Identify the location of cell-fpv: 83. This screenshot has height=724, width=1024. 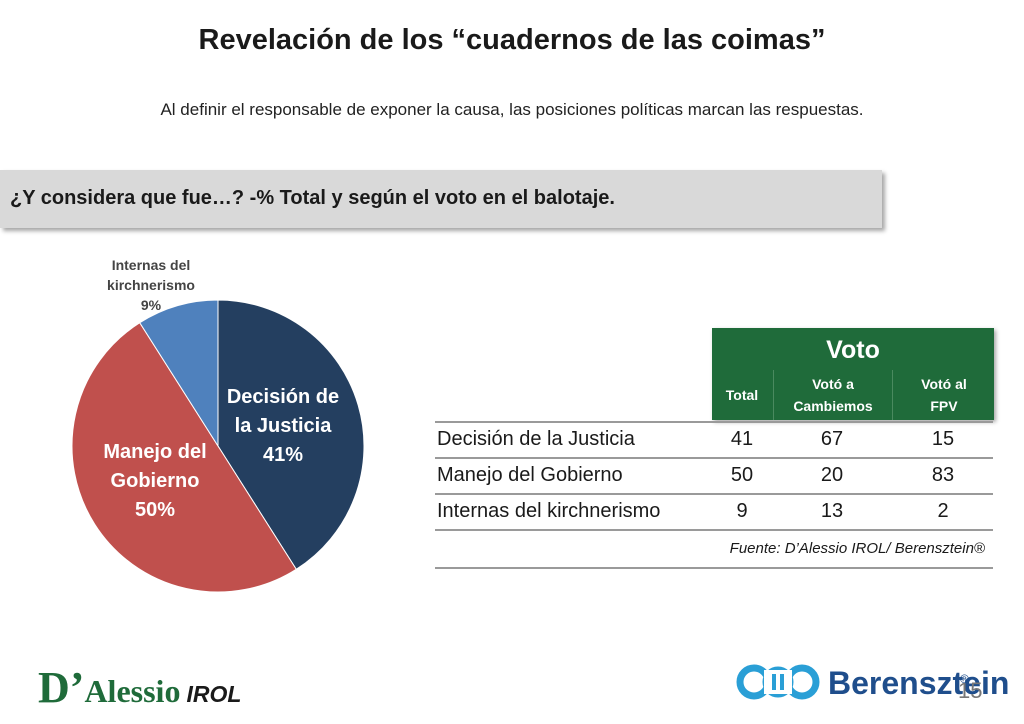
(943, 475).